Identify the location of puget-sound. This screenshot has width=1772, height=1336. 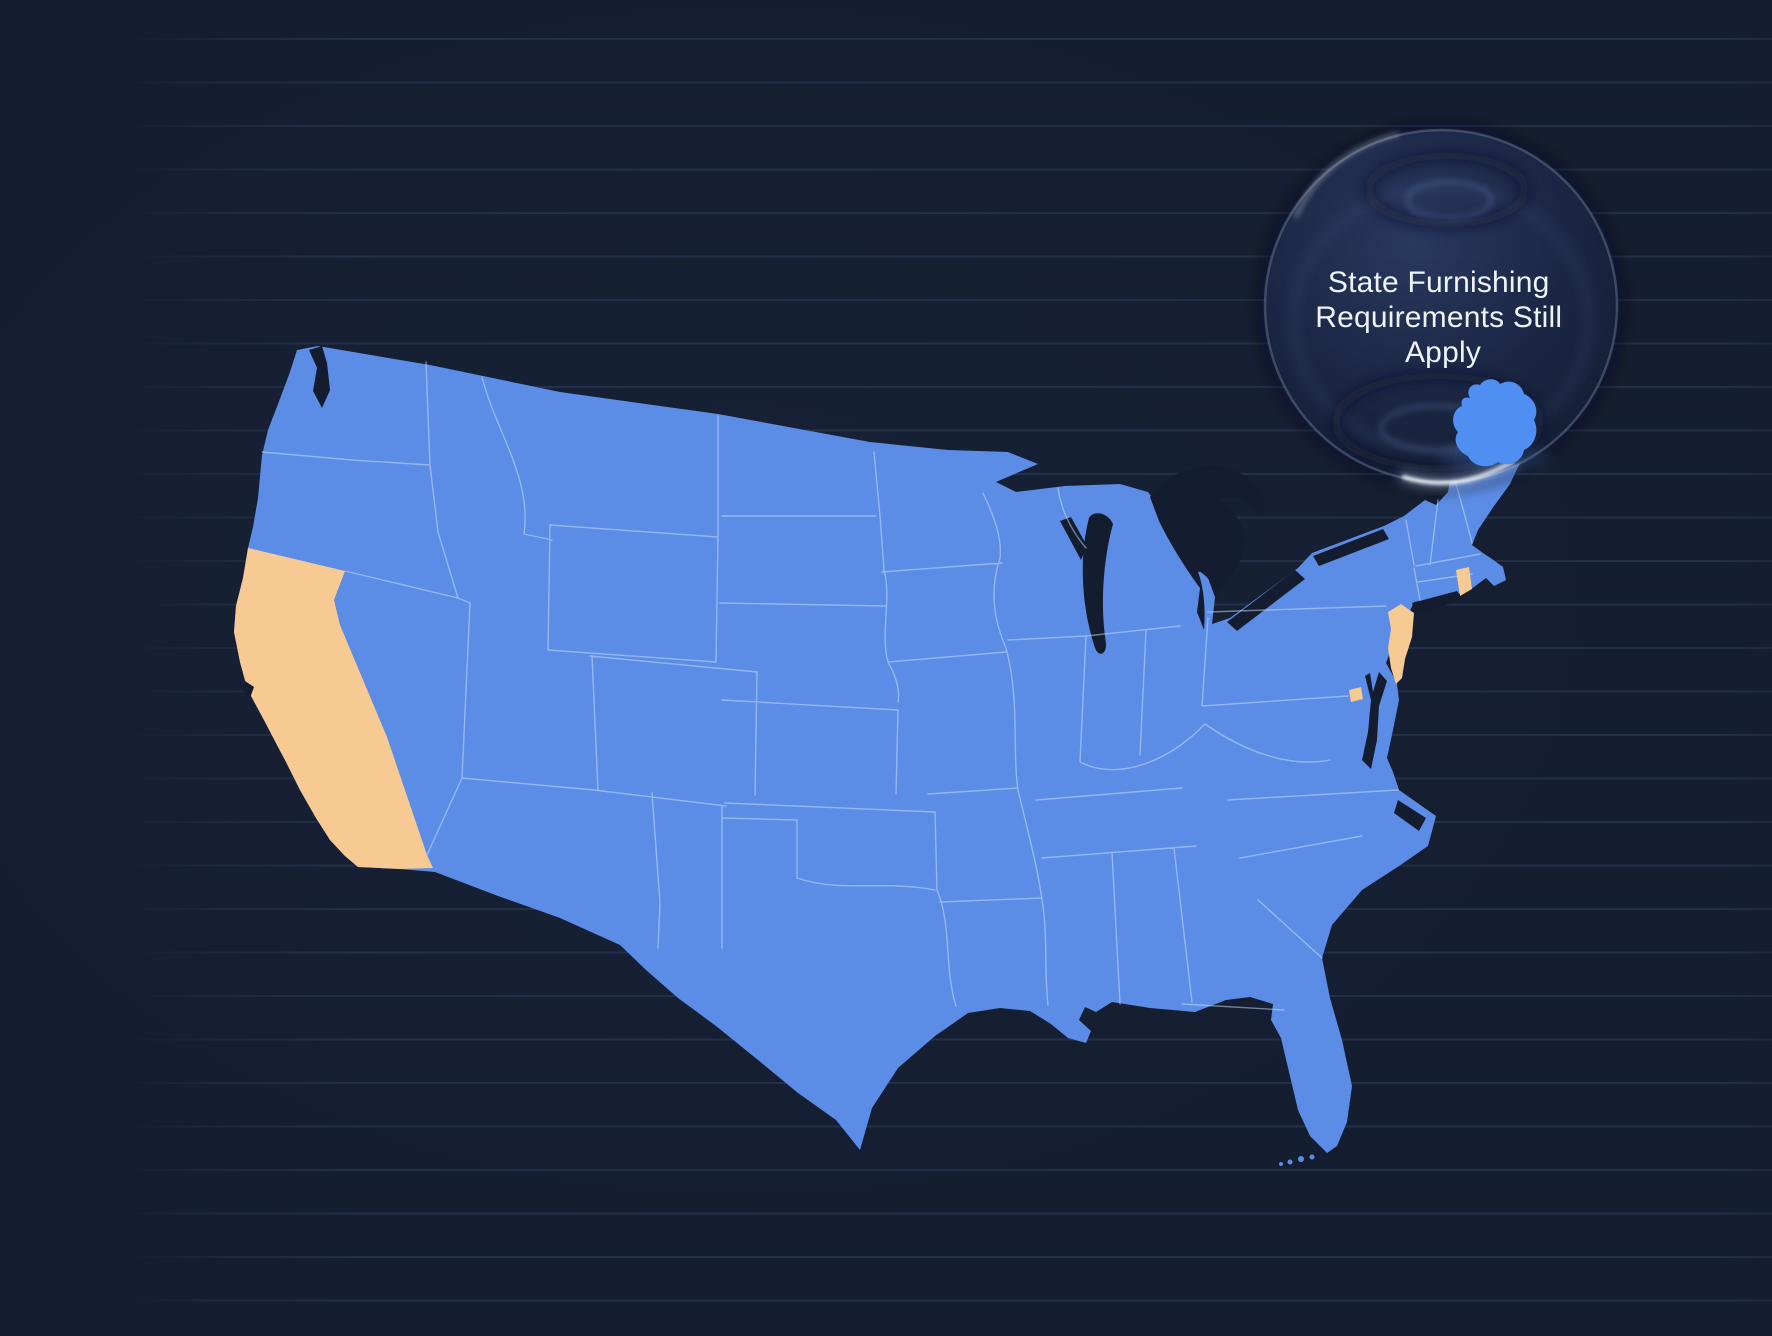
(319, 377).